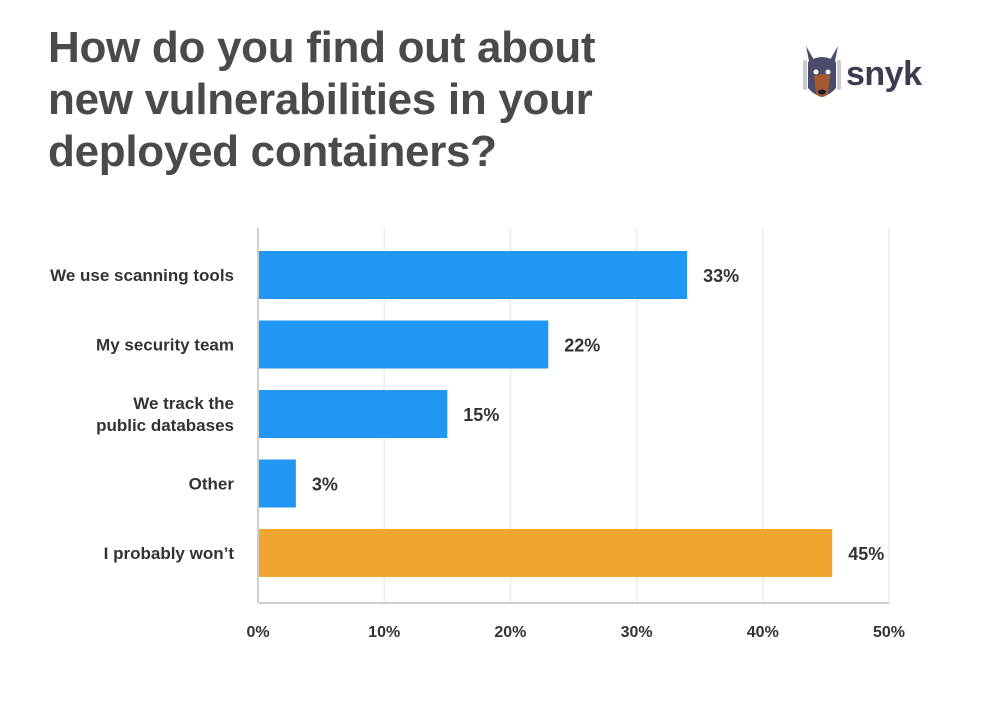  What do you see at coordinates (481, 415) in the screenshot?
I see `value-label: 15%` at bounding box center [481, 415].